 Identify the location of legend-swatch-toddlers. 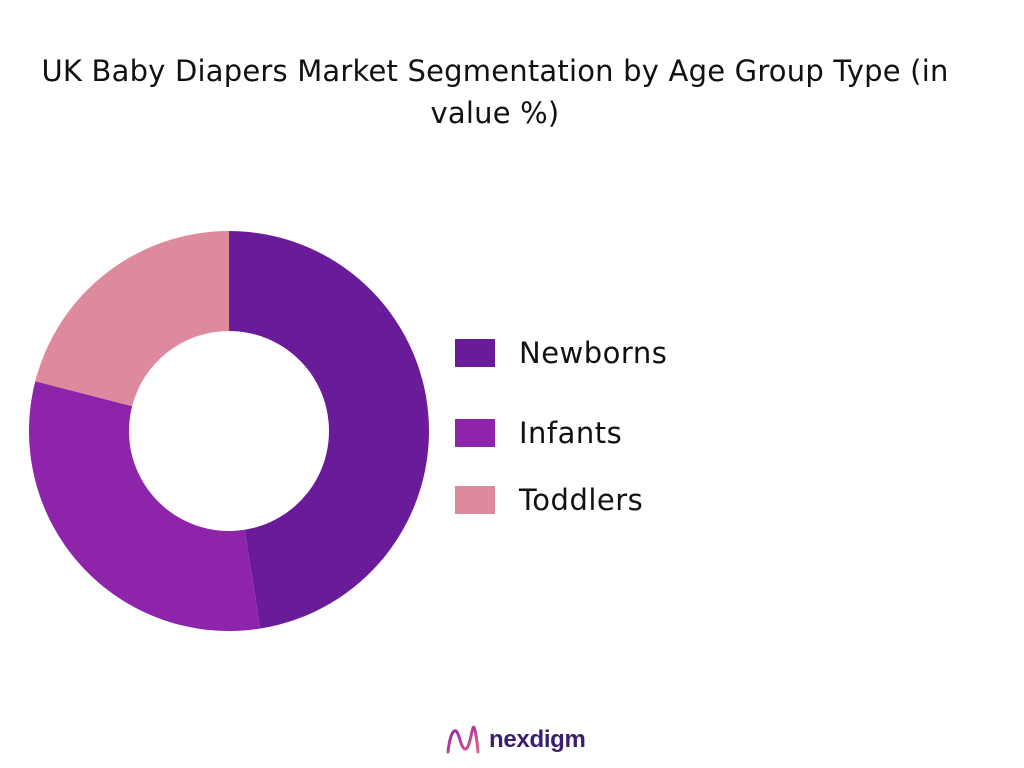
(475, 499).